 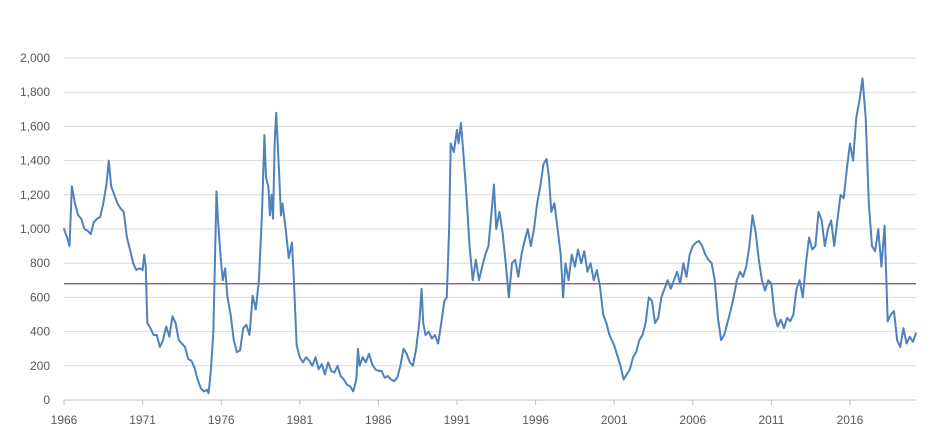 I want to click on x-tick-label: 1991, so click(x=457, y=420).